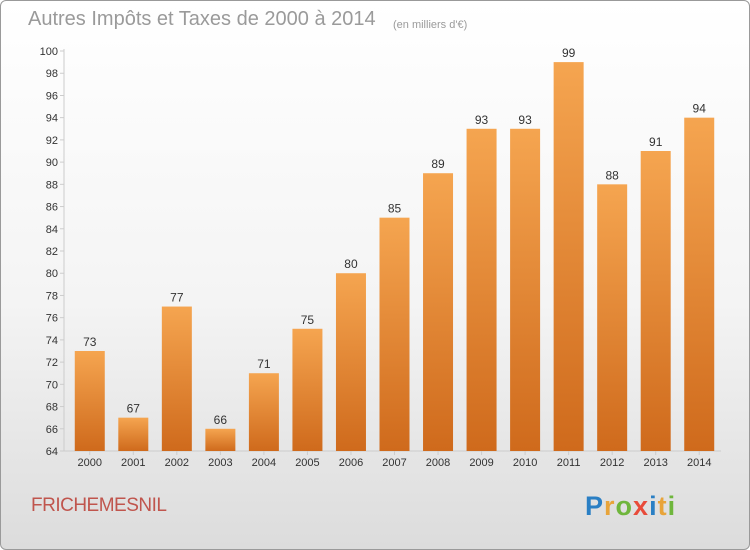  What do you see at coordinates (662, 506) in the screenshot?
I see `logo-letter: t` at bounding box center [662, 506].